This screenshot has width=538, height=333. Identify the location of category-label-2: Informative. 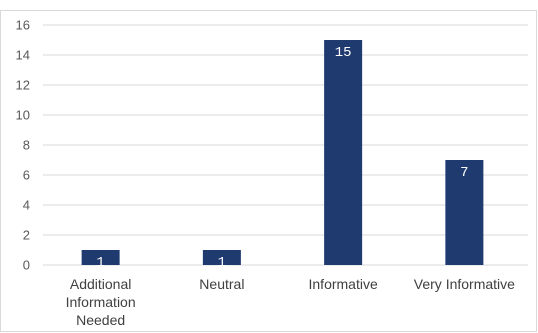
(343, 284).